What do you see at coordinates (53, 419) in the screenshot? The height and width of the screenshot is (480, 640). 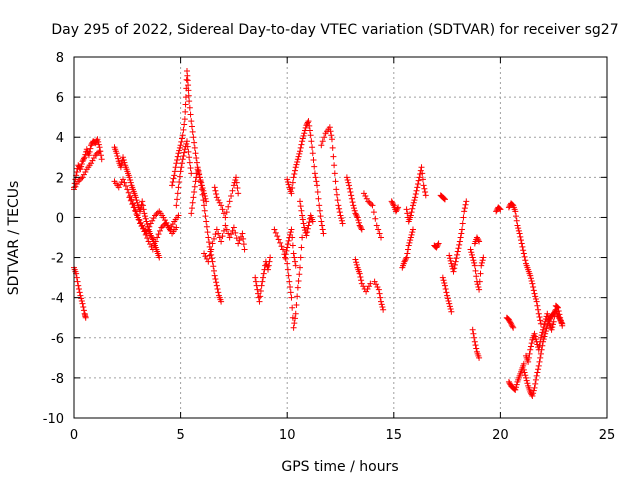 I see `y-tick-label: -10` at bounding box center [53, 419].